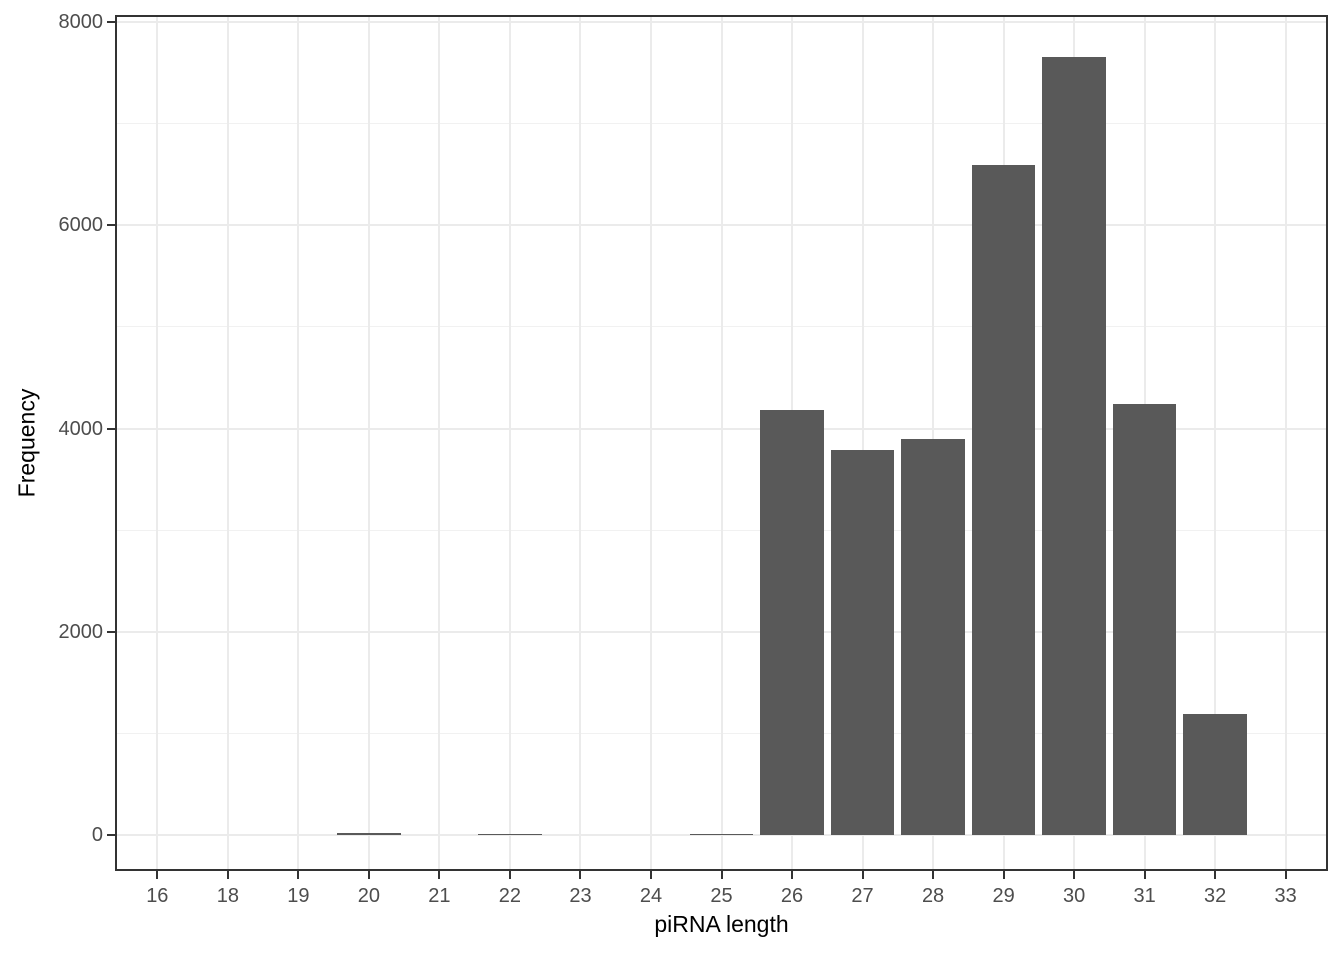 Image resolution: width=1344 pixels, height=960 pixels. Describe the element at coordinates (81, 225) in the screenshot. I see `y-tick-label: 6000` at that location.